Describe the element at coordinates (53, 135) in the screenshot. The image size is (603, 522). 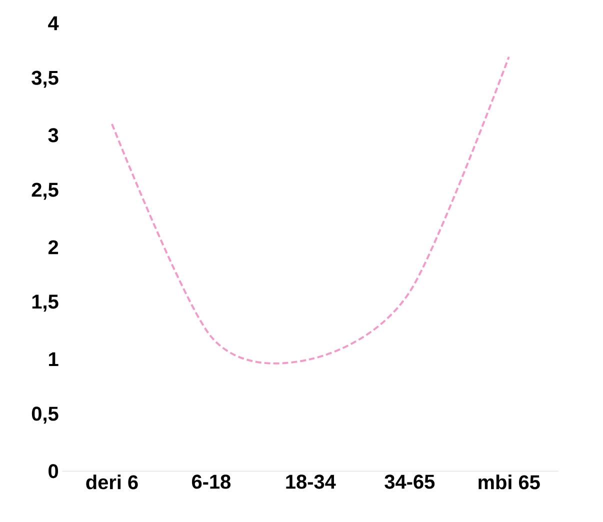
I see `y-tick-label: 3` at that location.